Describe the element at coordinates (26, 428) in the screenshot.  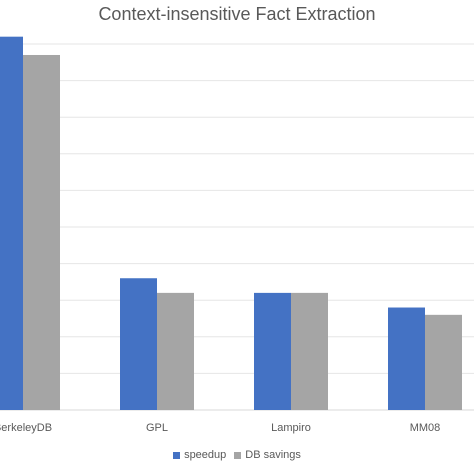
I see `x-tick-label: BerkeleyDB` at that location.